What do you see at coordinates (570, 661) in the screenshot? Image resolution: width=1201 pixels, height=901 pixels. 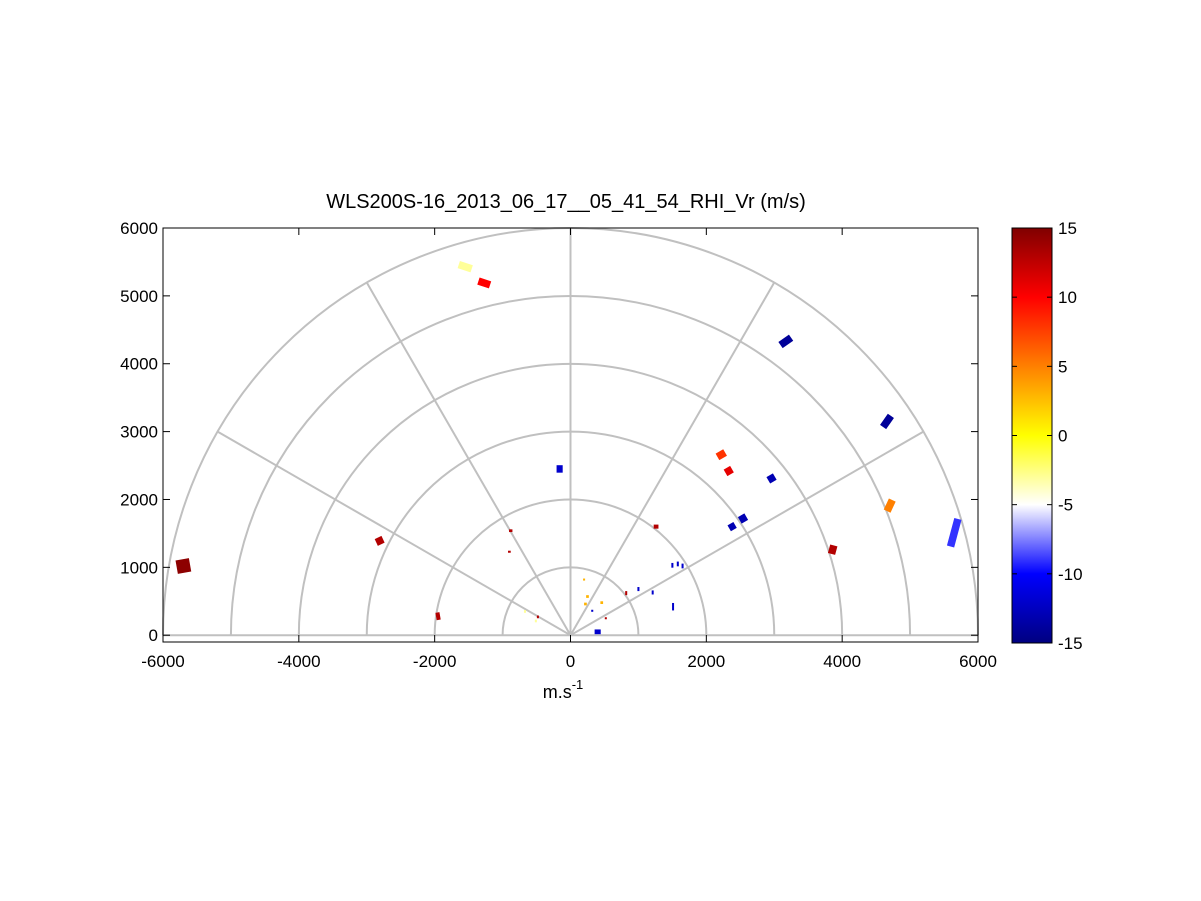 I see `x-tick-label-3: 0` at bounding box center [570, 661].